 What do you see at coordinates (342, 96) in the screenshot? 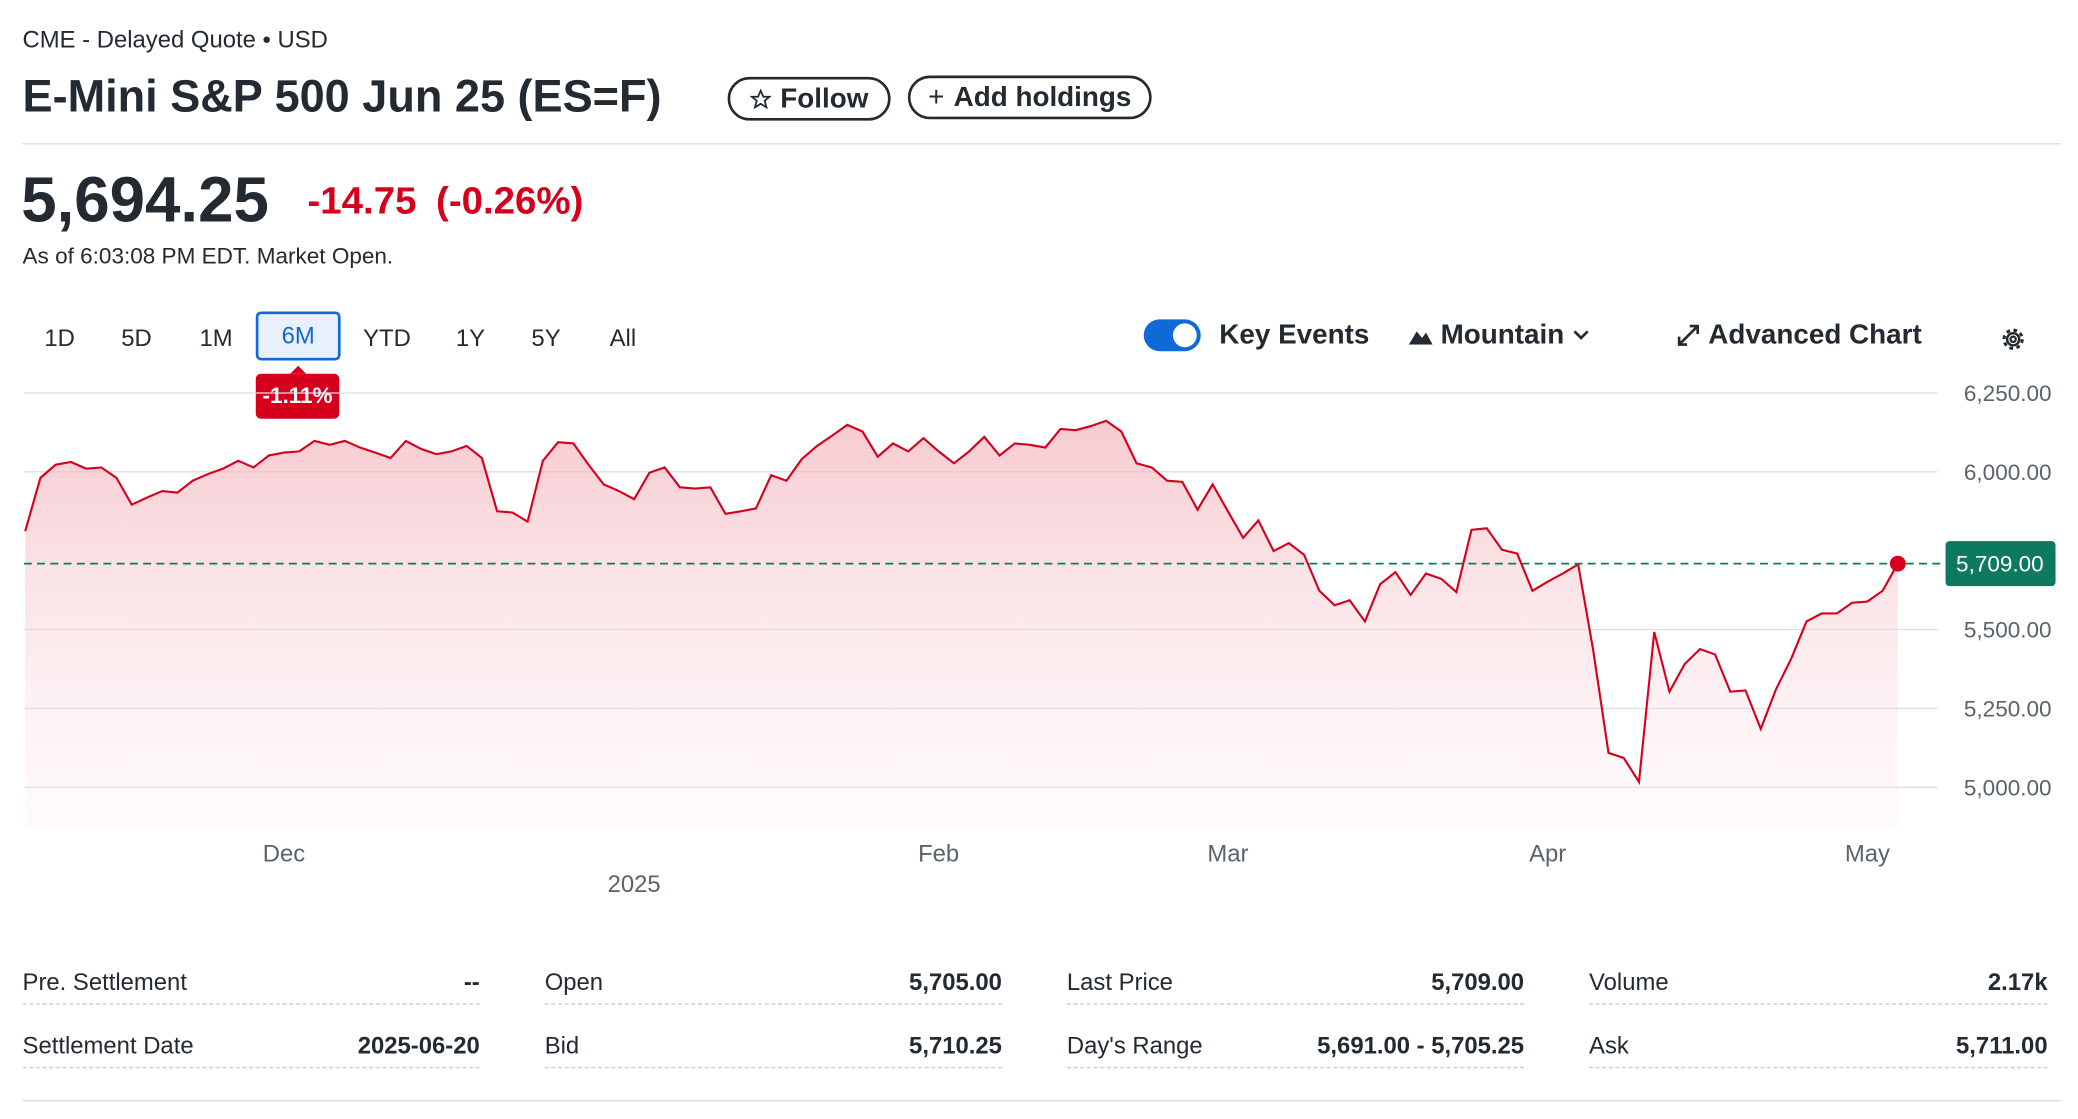
I see `page-title: E-Mini S&P 500 Jun 25 (ES=F)` at bounding box center [342, 96].